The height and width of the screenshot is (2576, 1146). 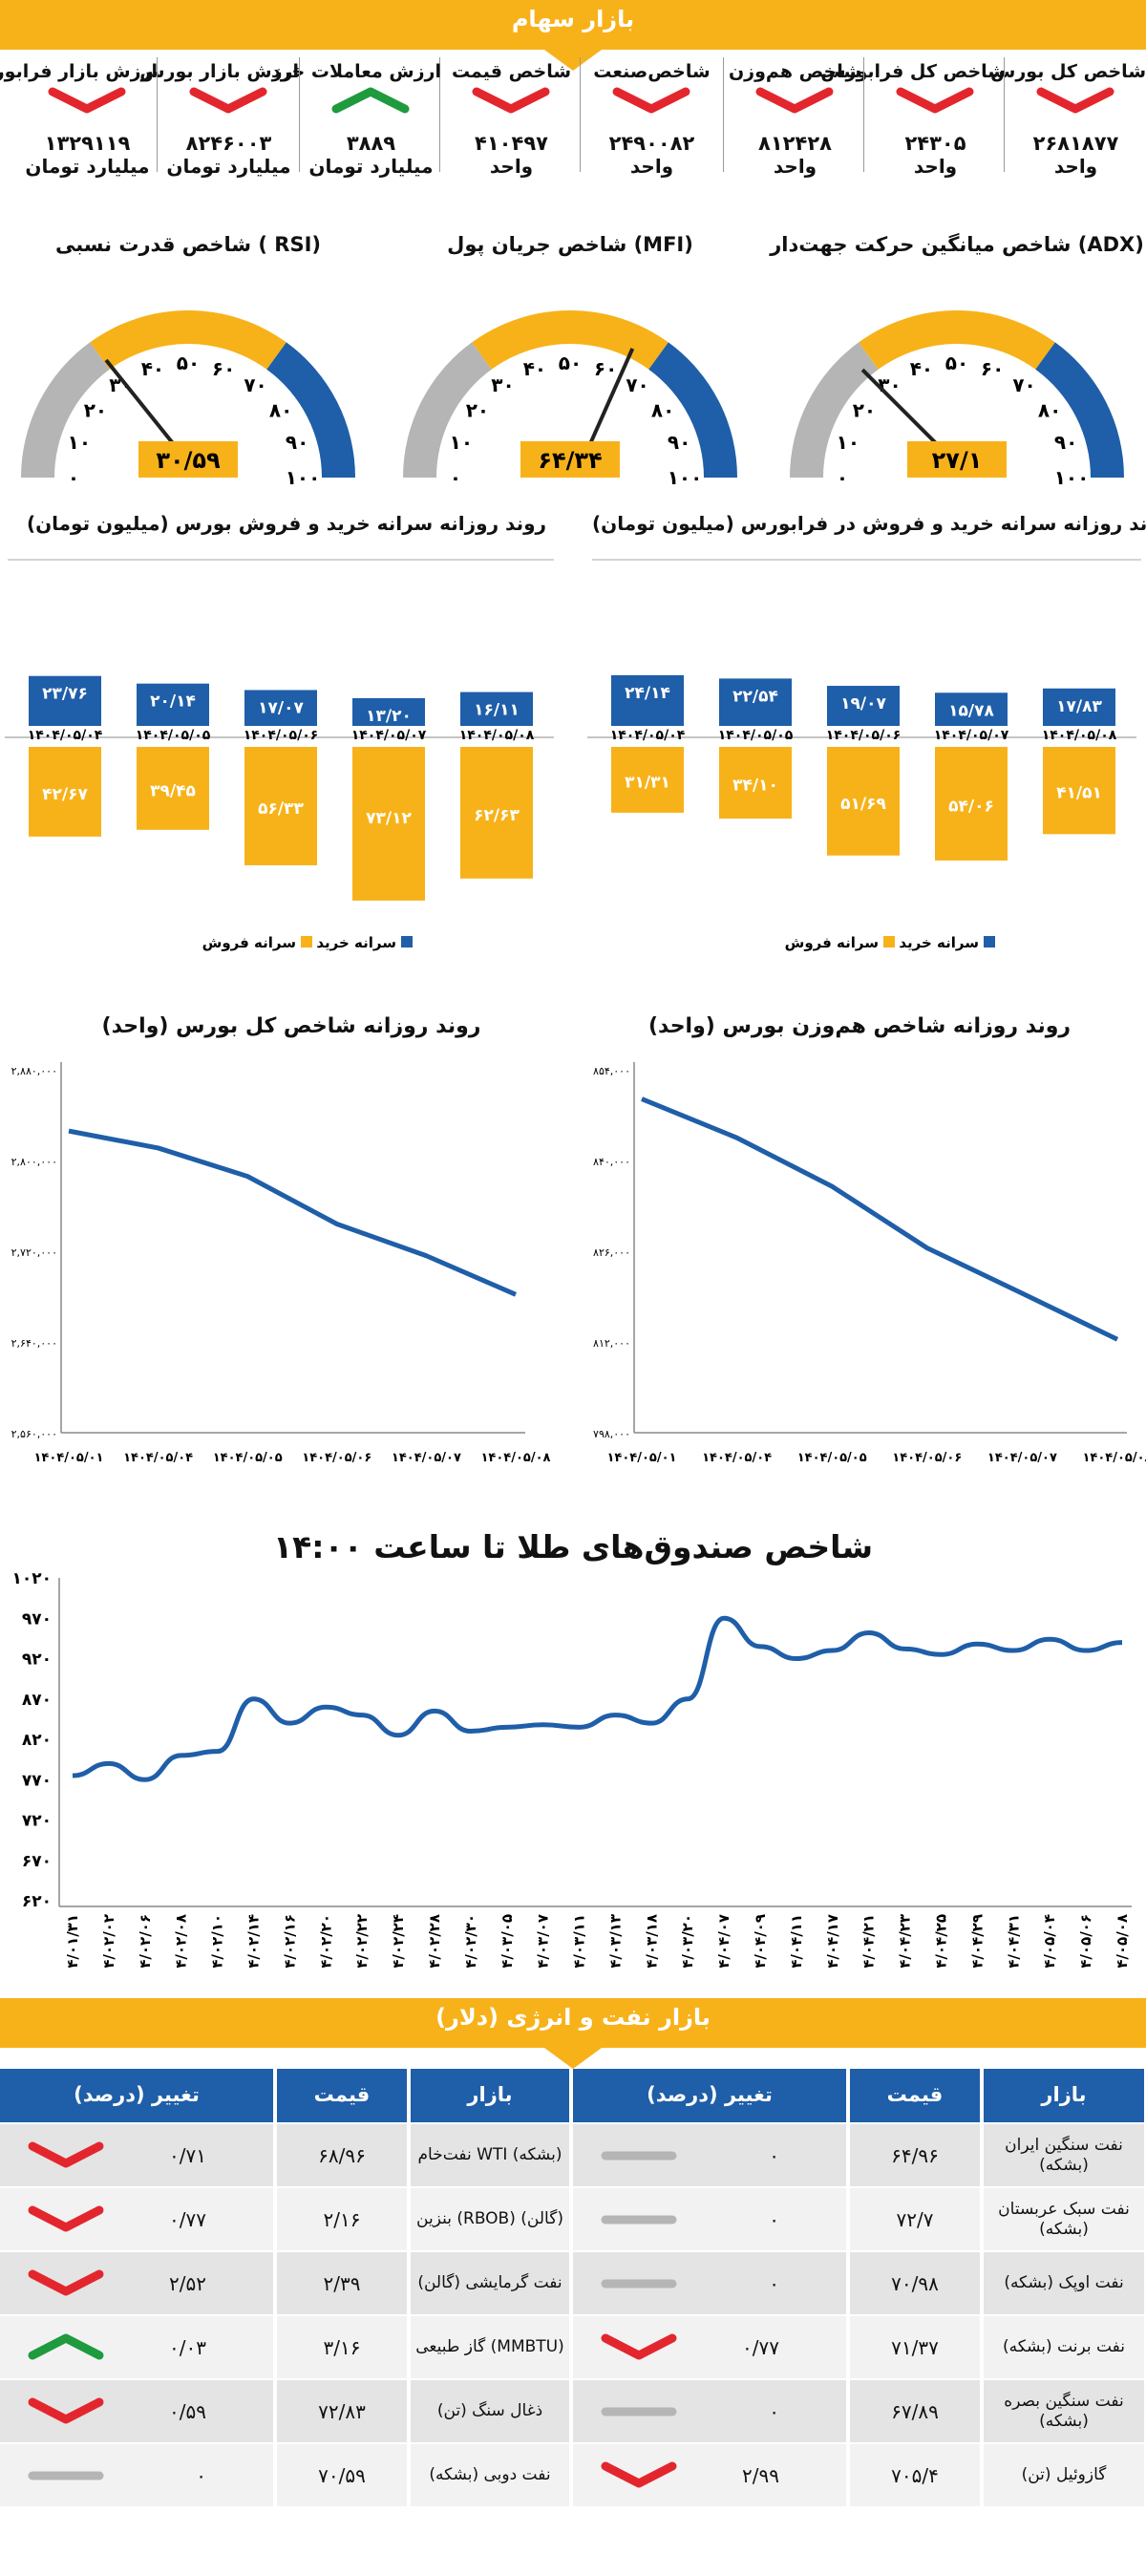 I want to click on energy-change-value: ۰/۷۱, so click(x=187, y=2155).